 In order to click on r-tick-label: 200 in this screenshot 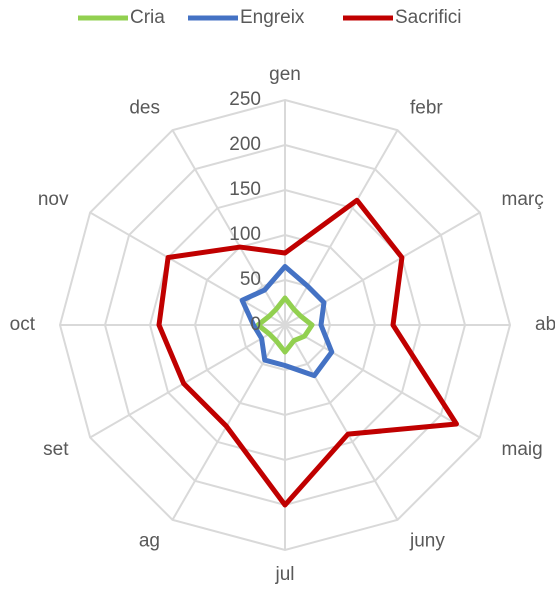, I will do `click(245, 144)`.